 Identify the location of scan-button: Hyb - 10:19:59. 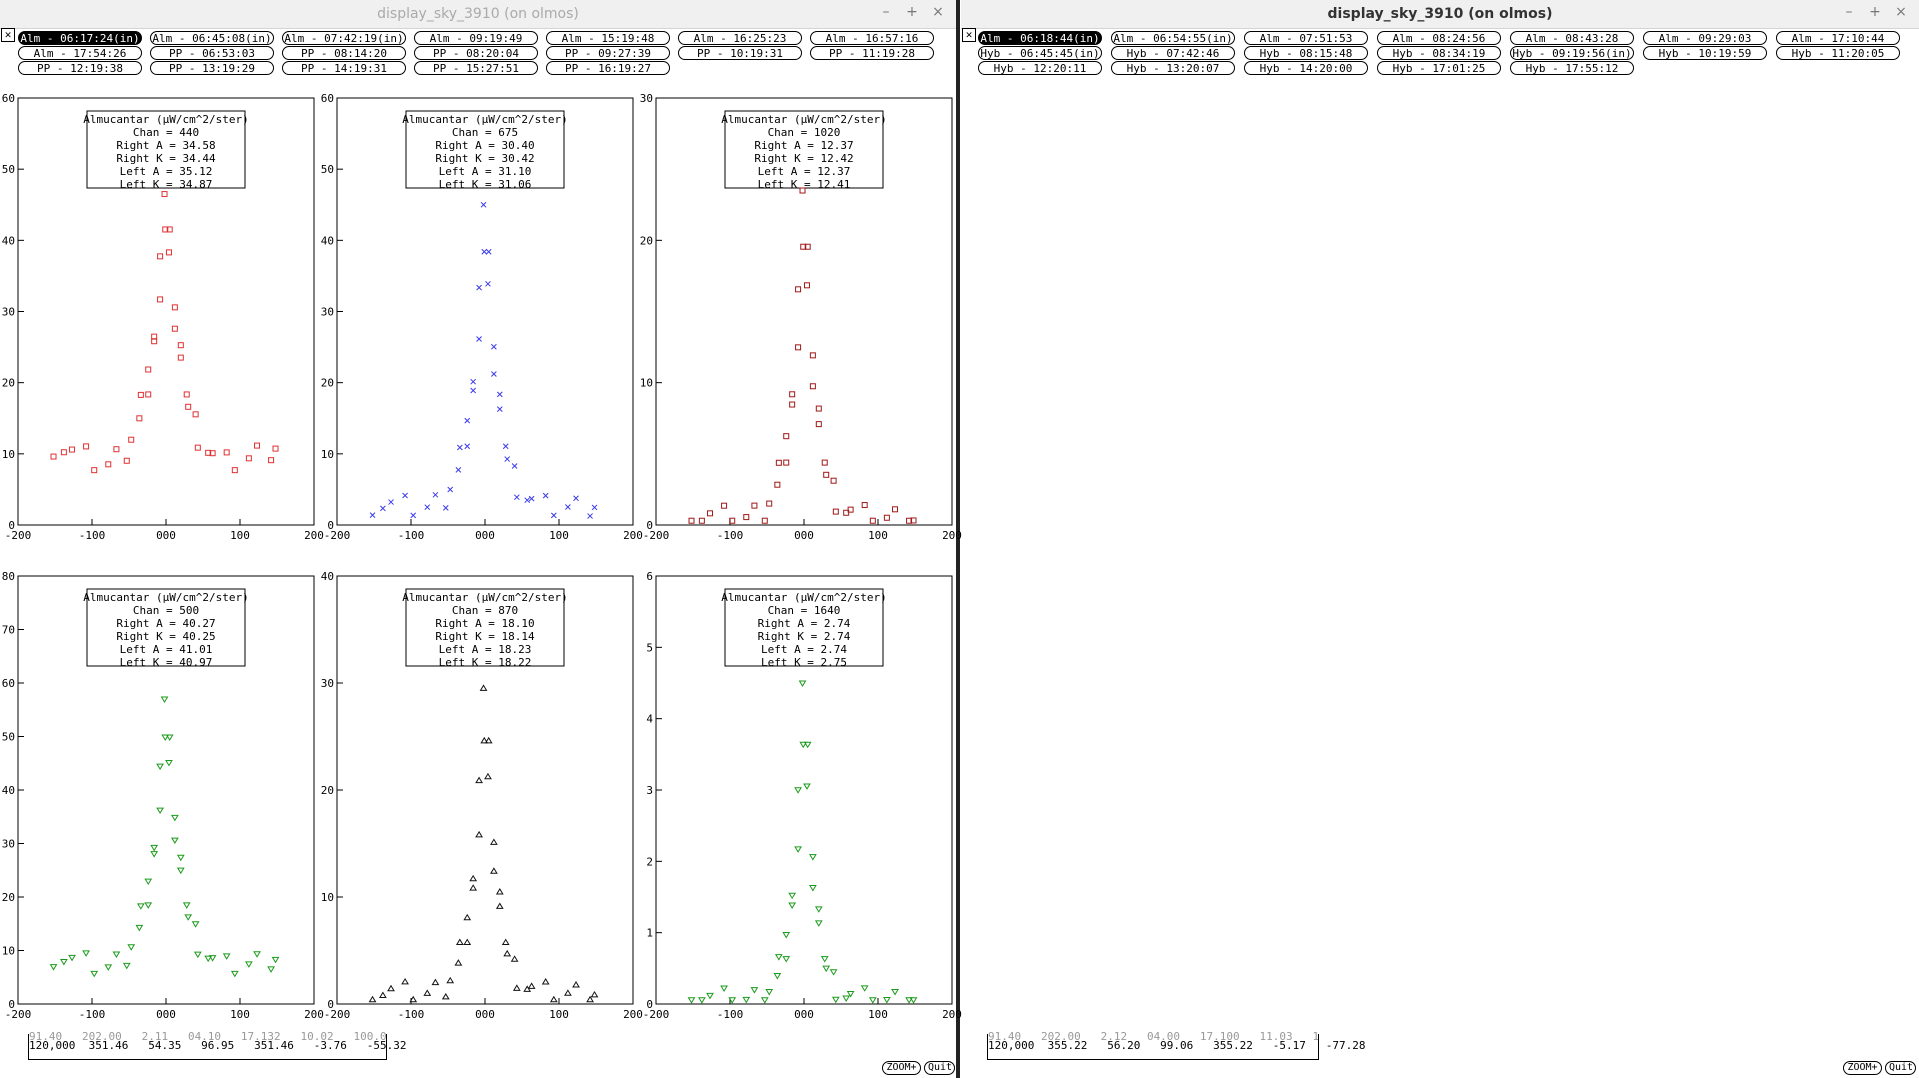
(1705, 53).